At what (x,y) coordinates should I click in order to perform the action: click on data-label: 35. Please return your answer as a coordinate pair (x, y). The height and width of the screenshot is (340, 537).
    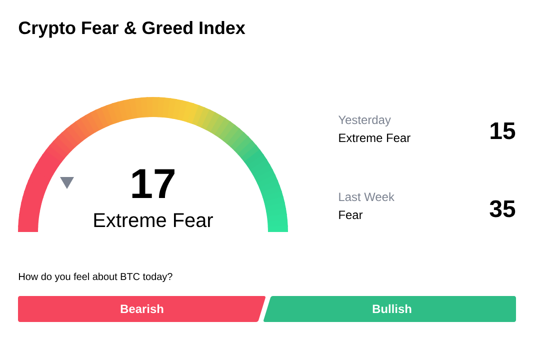
    Looking at the image, I should click on (503, 209).